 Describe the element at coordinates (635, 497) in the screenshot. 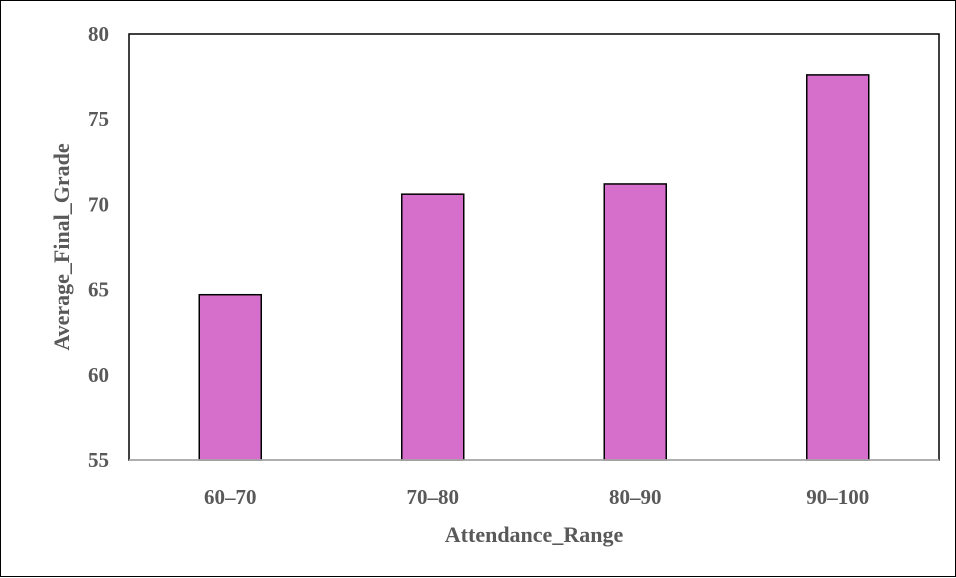

I see `x-tick-label: 80–90` at that location.